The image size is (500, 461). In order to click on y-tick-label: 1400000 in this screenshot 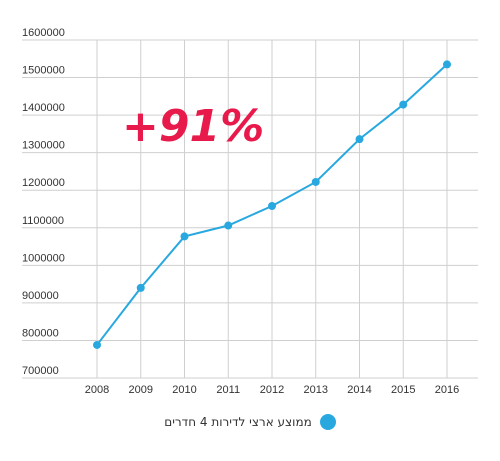, I will do `click(43, 108)`.